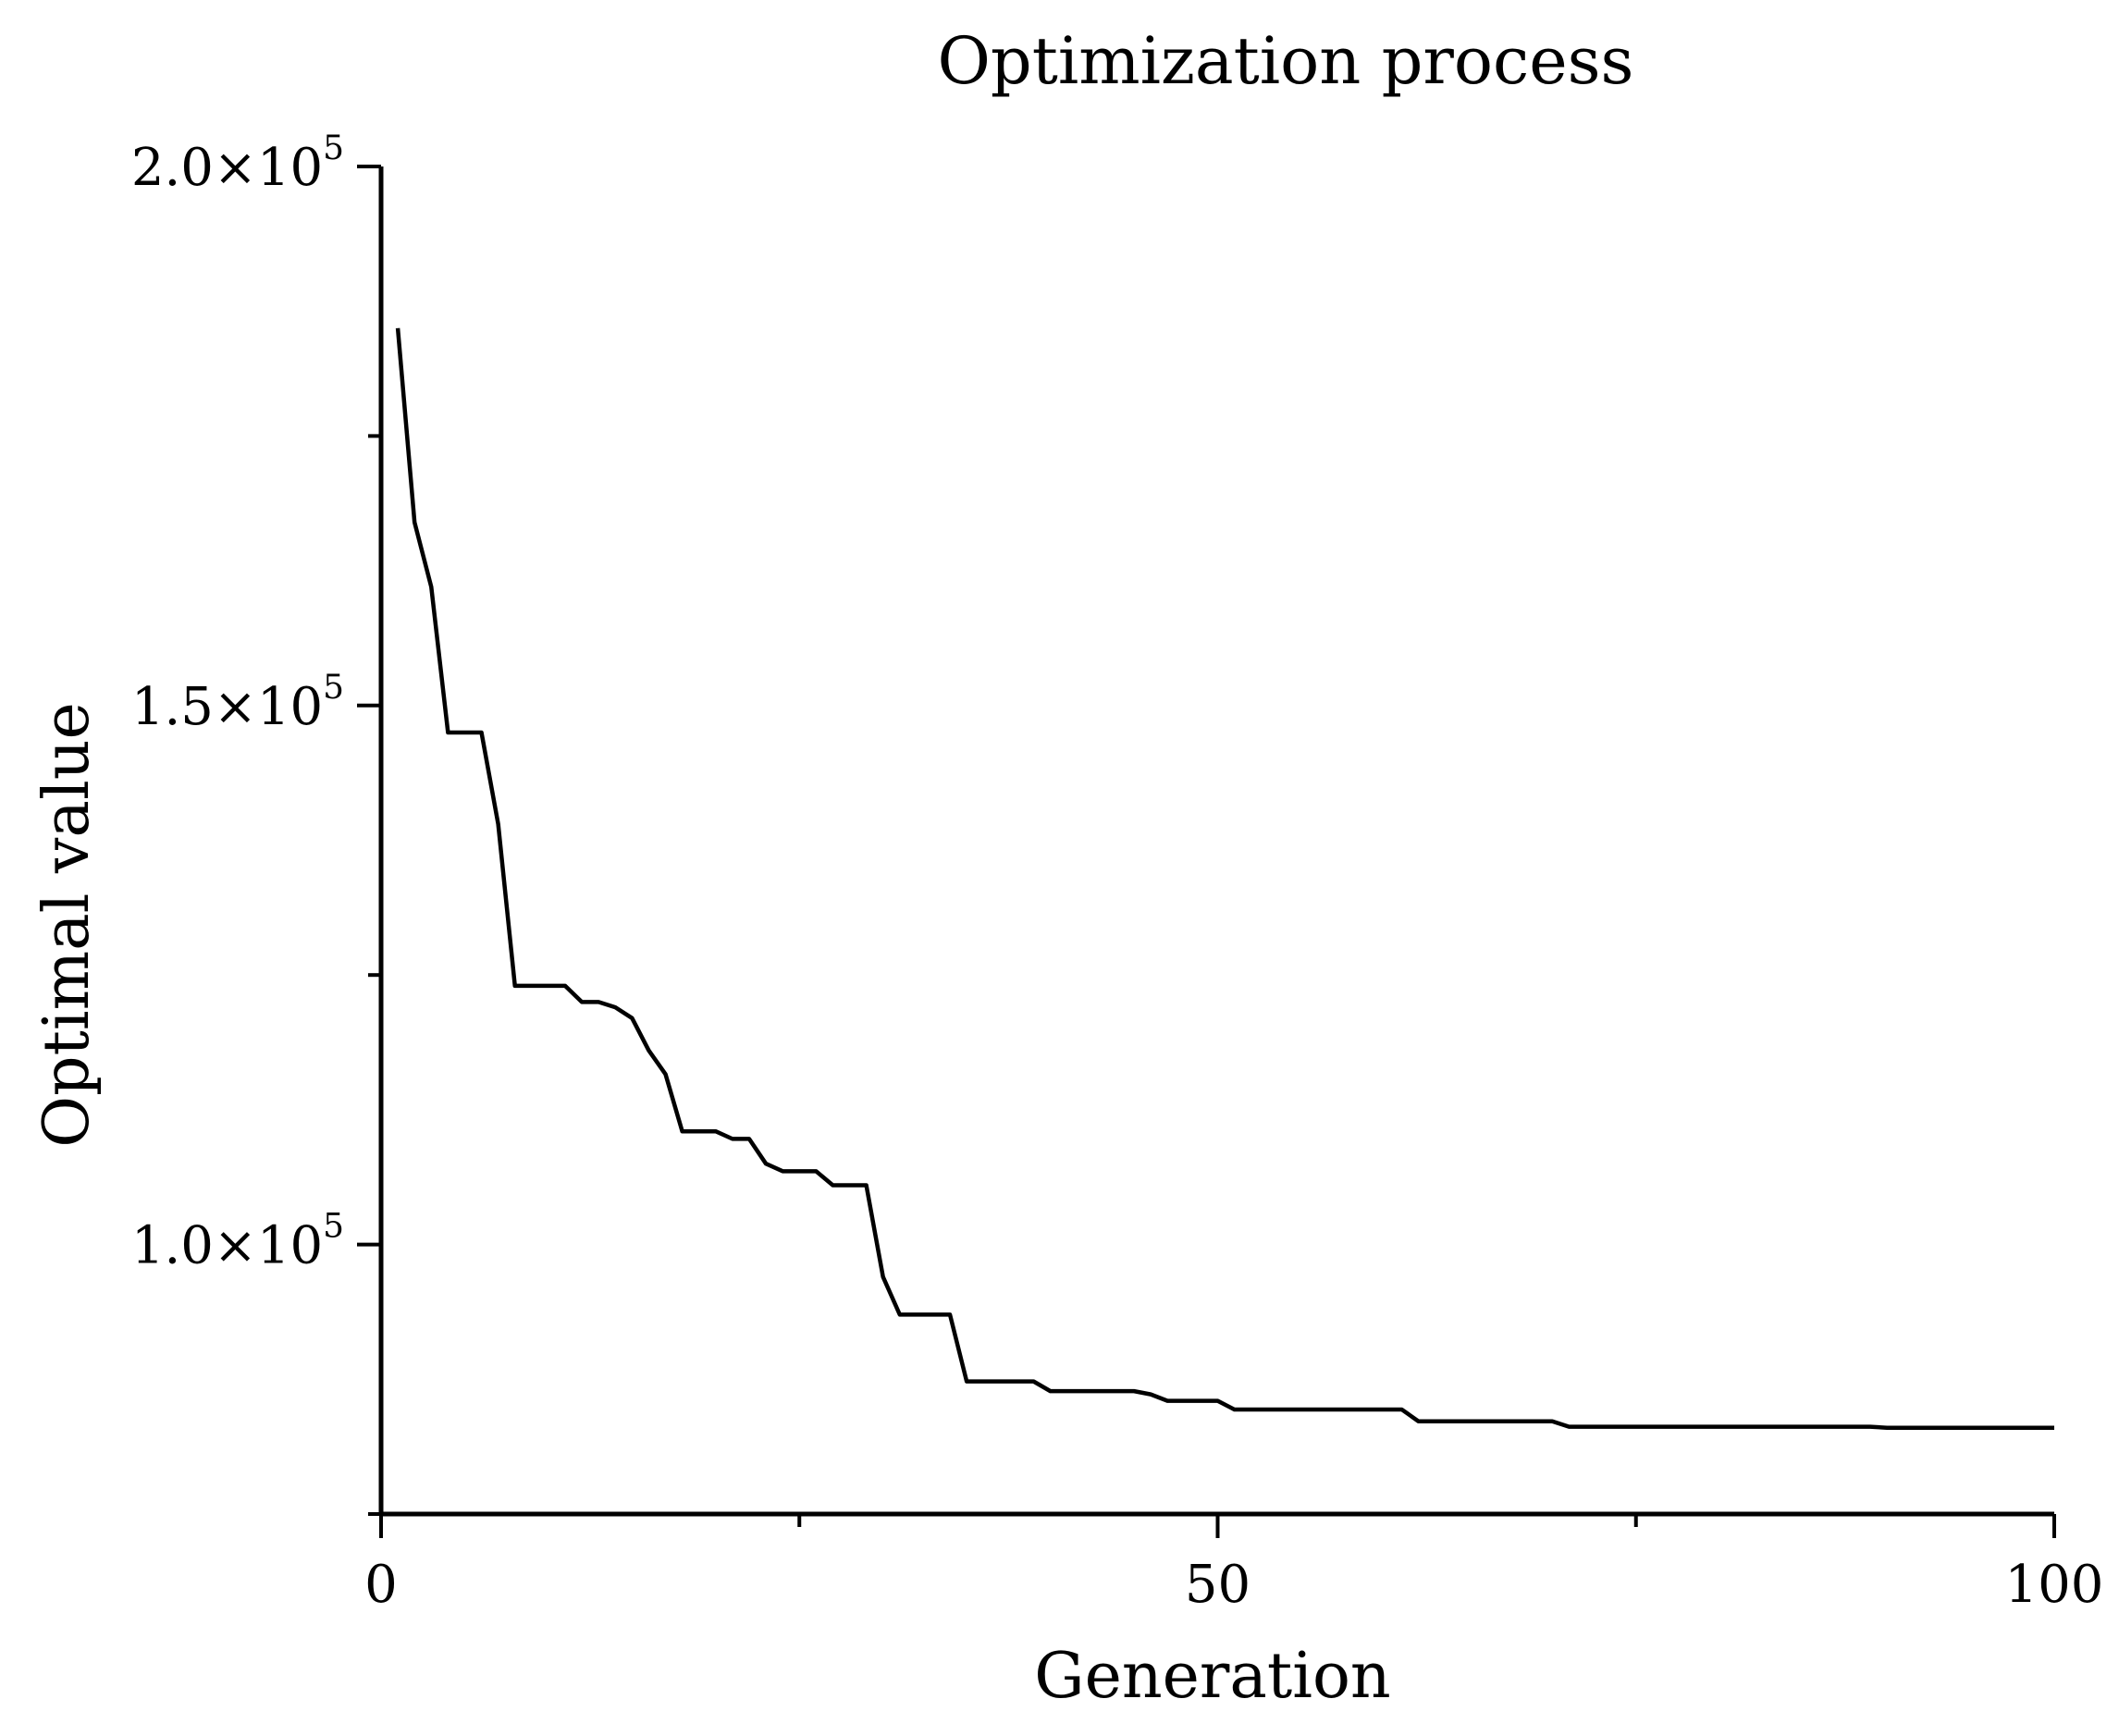 This screenshot has height=1736, width=2119. I want to click on x-tick-label: 50, so click(1217, 1585).